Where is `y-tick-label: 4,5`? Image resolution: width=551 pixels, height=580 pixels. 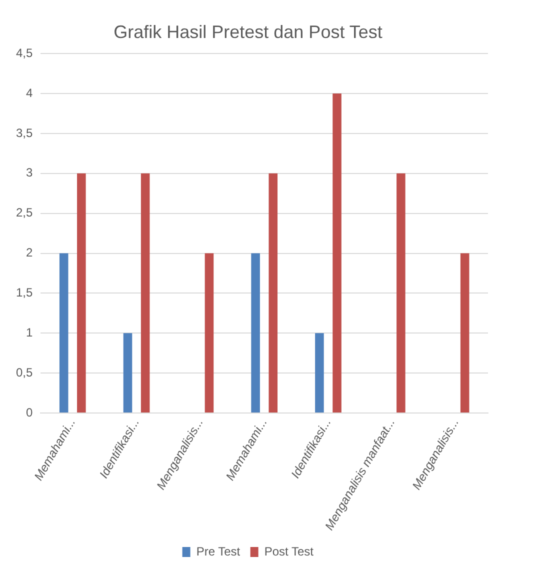
y-tick-label: 4,5 is located at coordinates (24, 53).